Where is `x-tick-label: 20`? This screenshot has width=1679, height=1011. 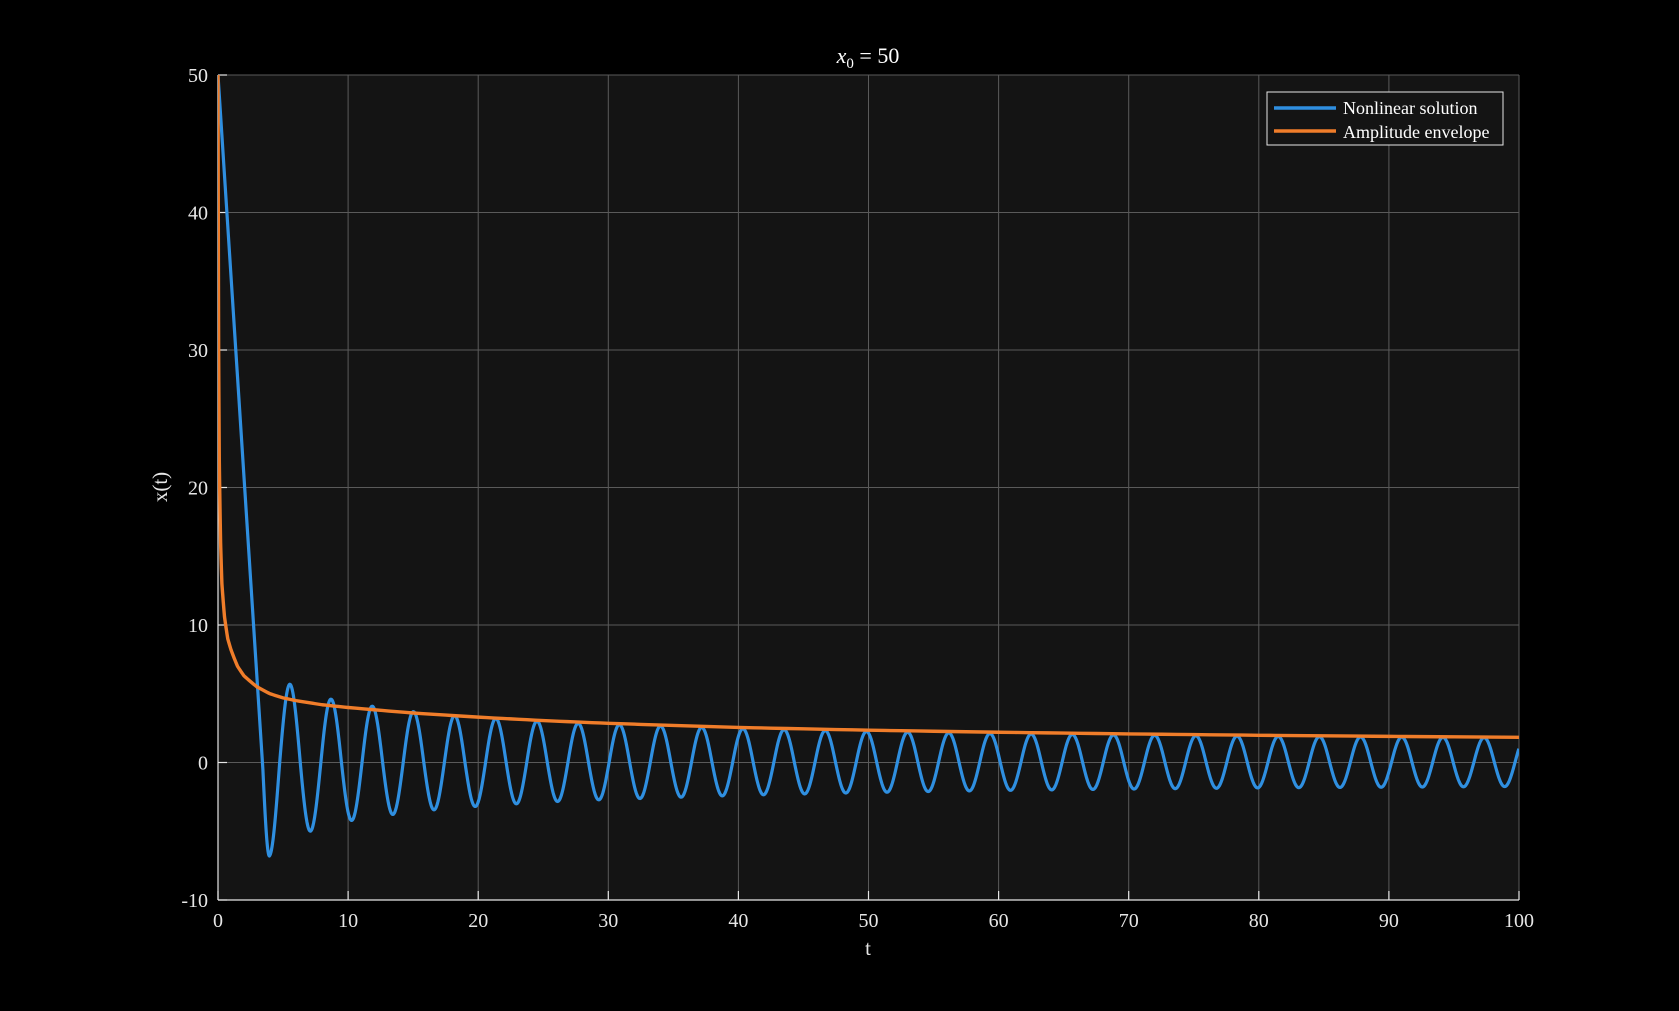 x-tick-label: 20 is located at coordinates (478, 921).